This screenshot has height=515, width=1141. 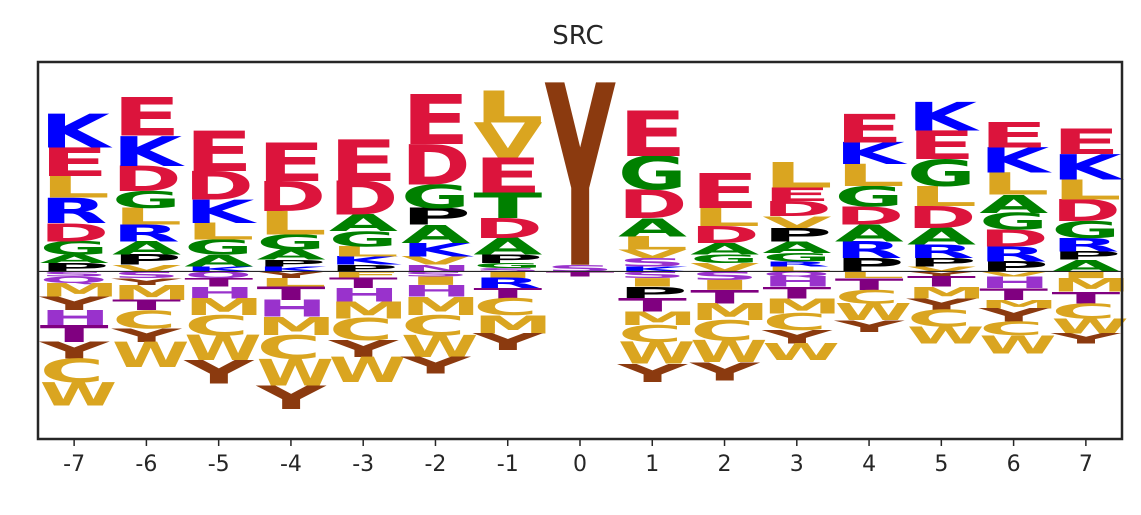 I want to click on glyph--6-down-4: C, so click(x=144, y=319).